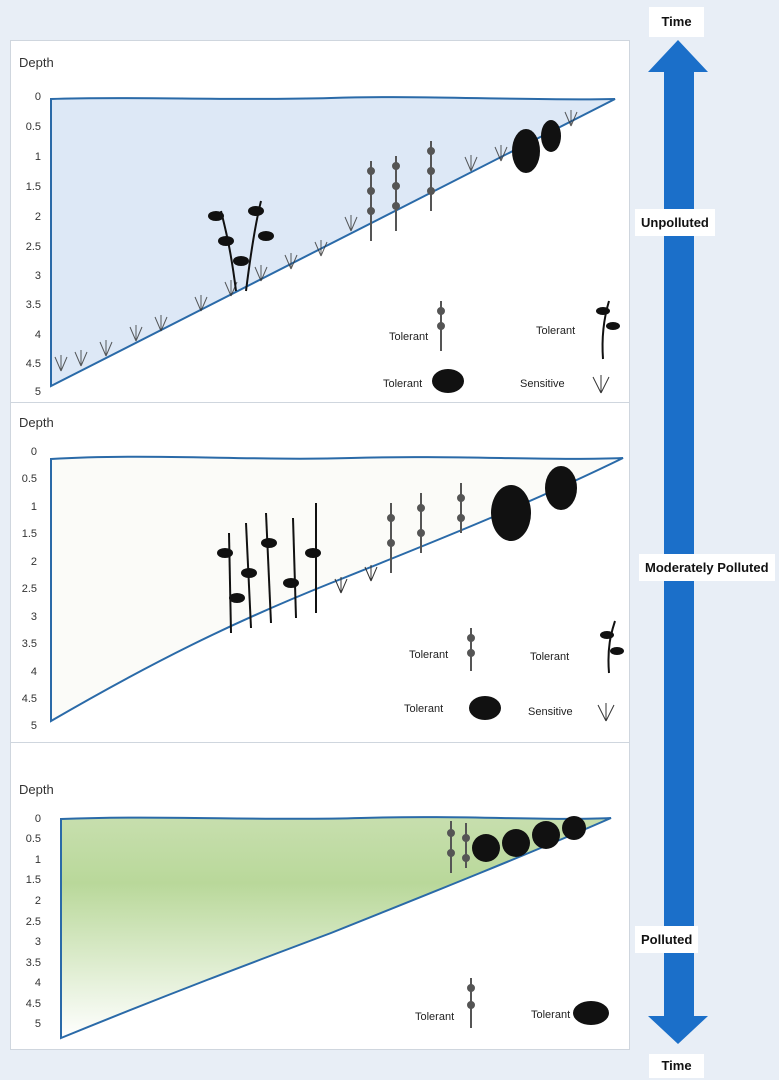  What do you see at coordinates (241, 246) in the screenshot?
I see `leafy-plant` at bounding box center [241, 246].